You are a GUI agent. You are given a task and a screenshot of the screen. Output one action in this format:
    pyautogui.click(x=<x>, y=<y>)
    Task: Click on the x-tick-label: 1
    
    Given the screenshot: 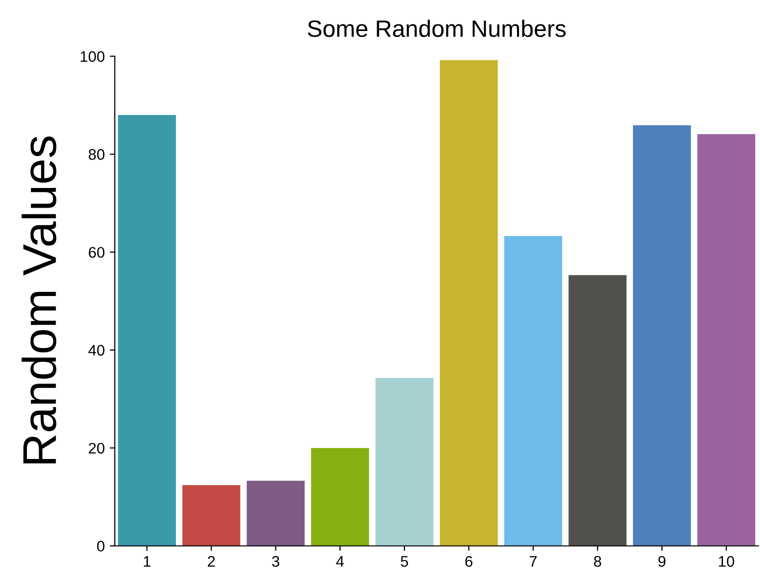 What is the action you would take?
    pyautogui.click(x=147, y=561)
    